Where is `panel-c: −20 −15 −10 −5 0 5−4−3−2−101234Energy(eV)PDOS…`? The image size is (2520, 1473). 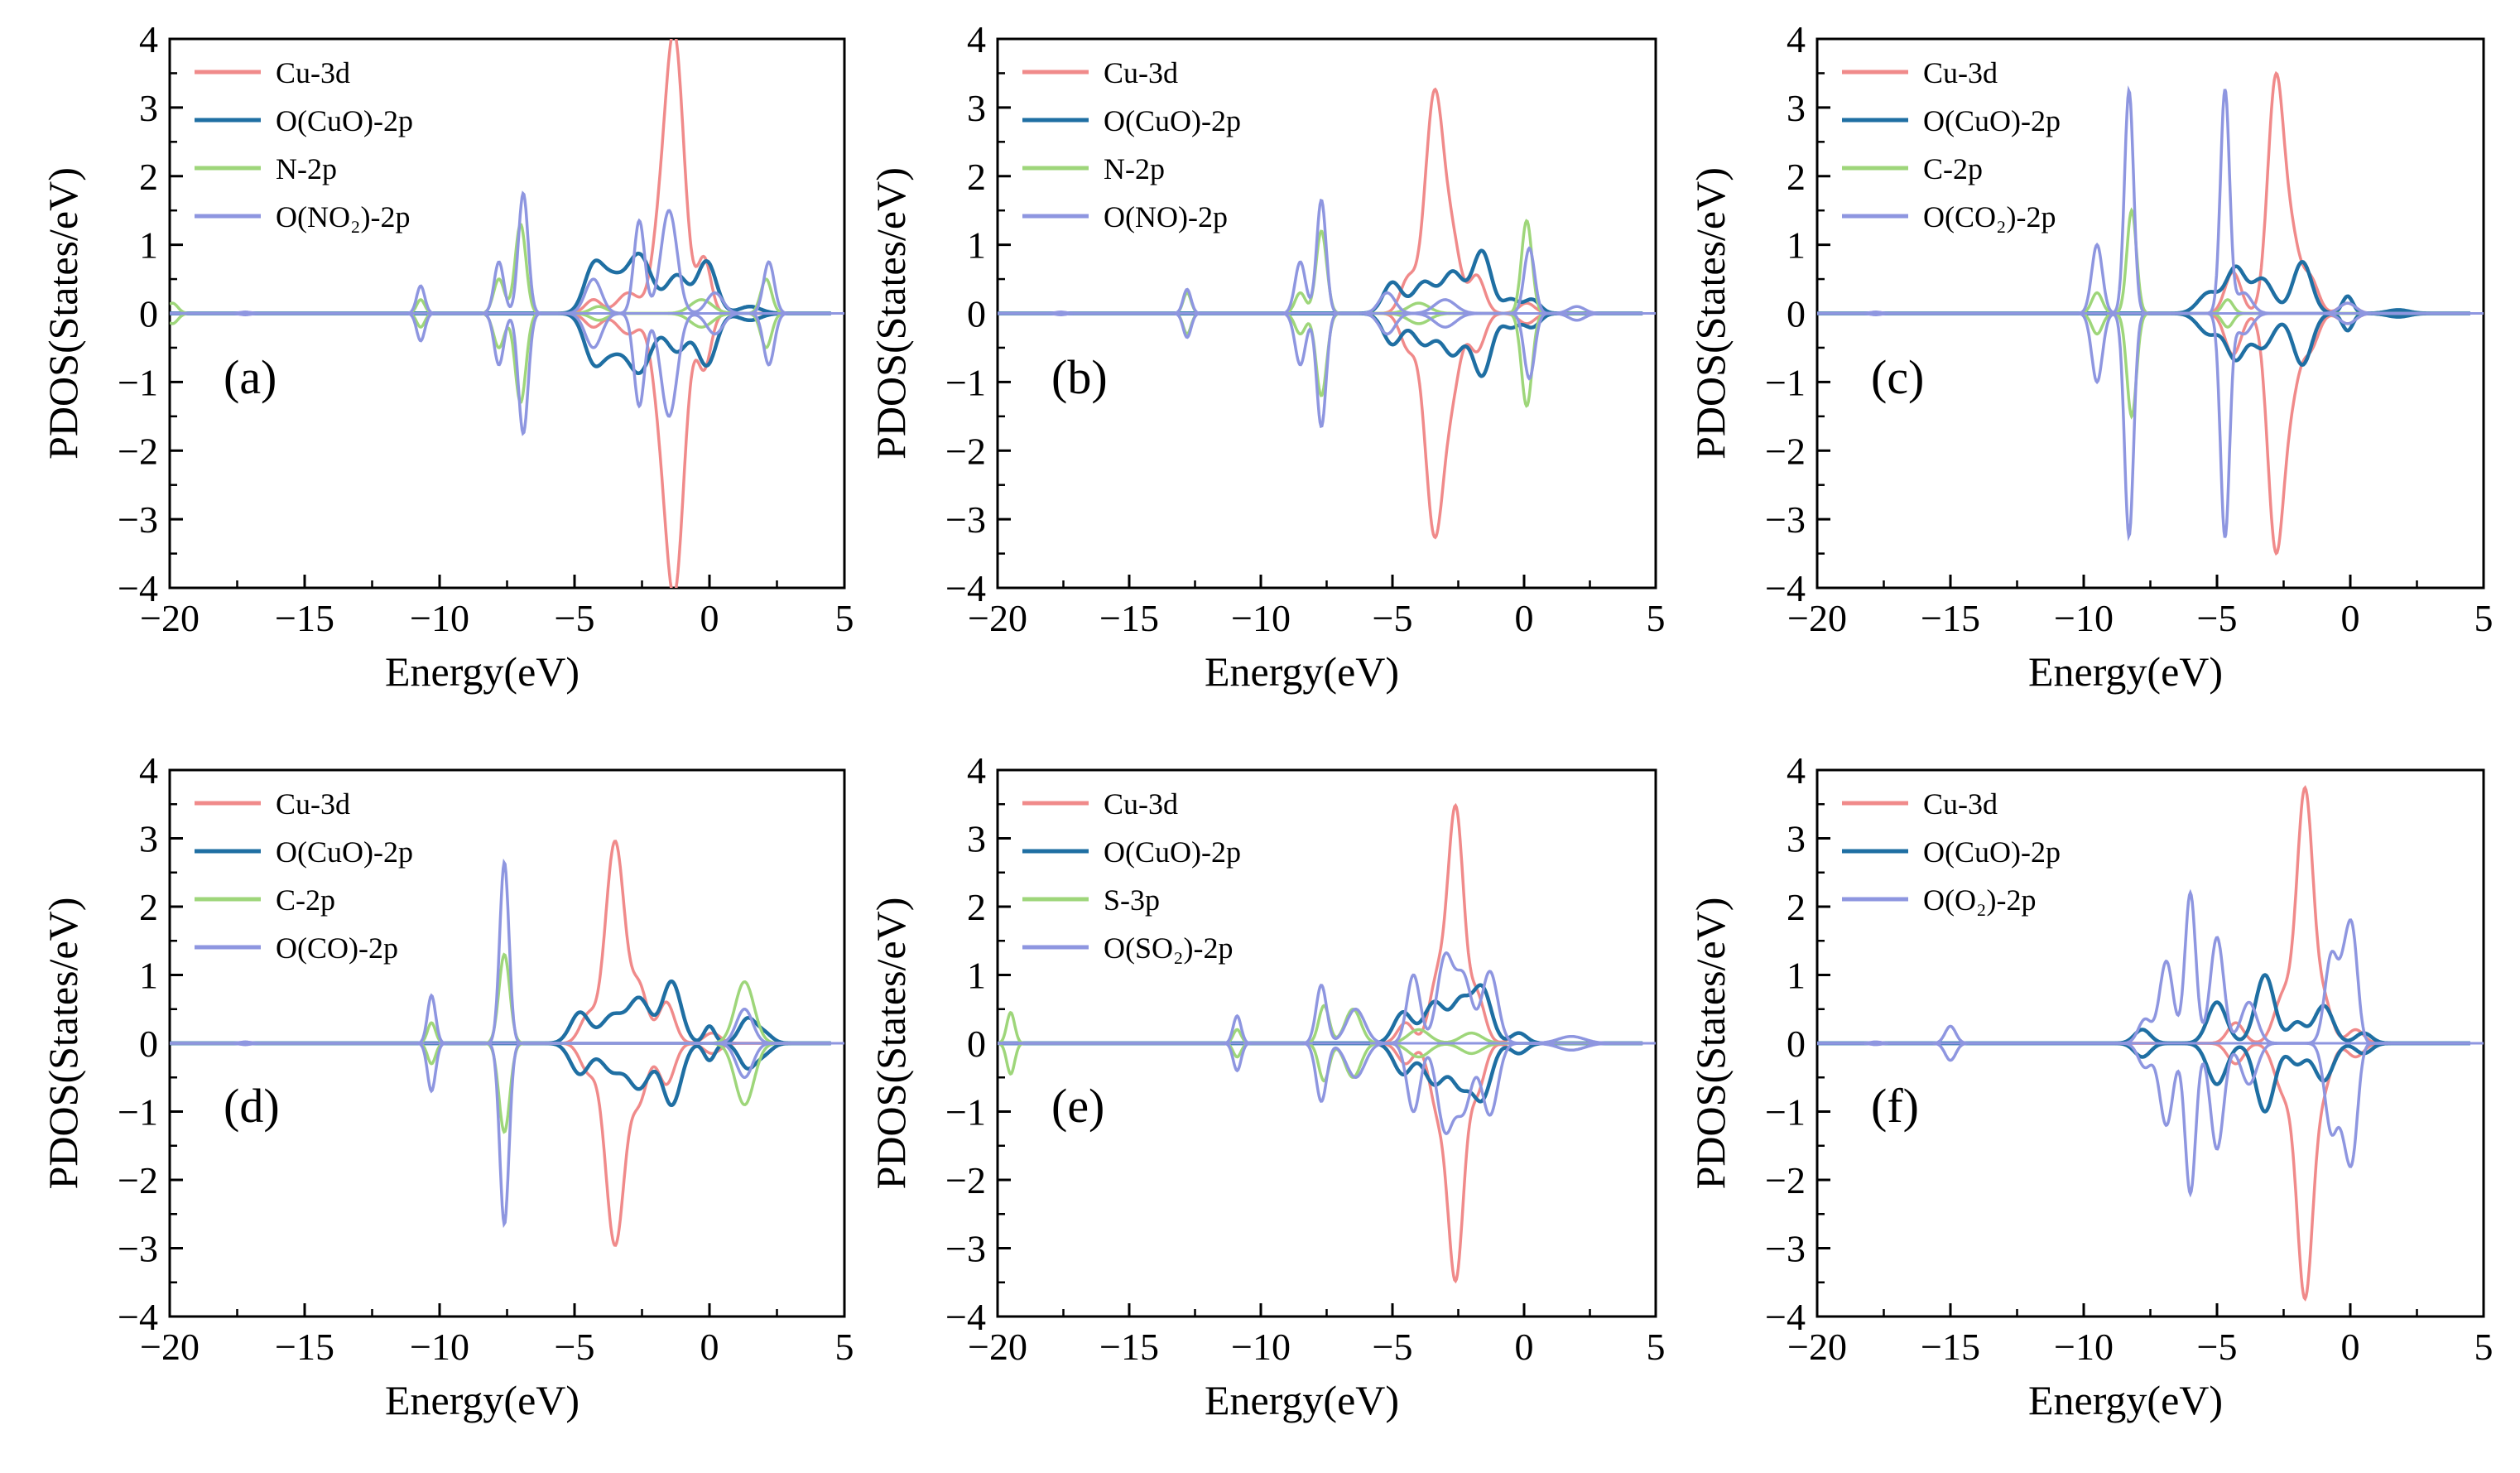
panel-c: −20 −15 −10 −5 0 5−4−3−2−101234Energy(eV)PDOS… is located at coordinates (2090, 356).